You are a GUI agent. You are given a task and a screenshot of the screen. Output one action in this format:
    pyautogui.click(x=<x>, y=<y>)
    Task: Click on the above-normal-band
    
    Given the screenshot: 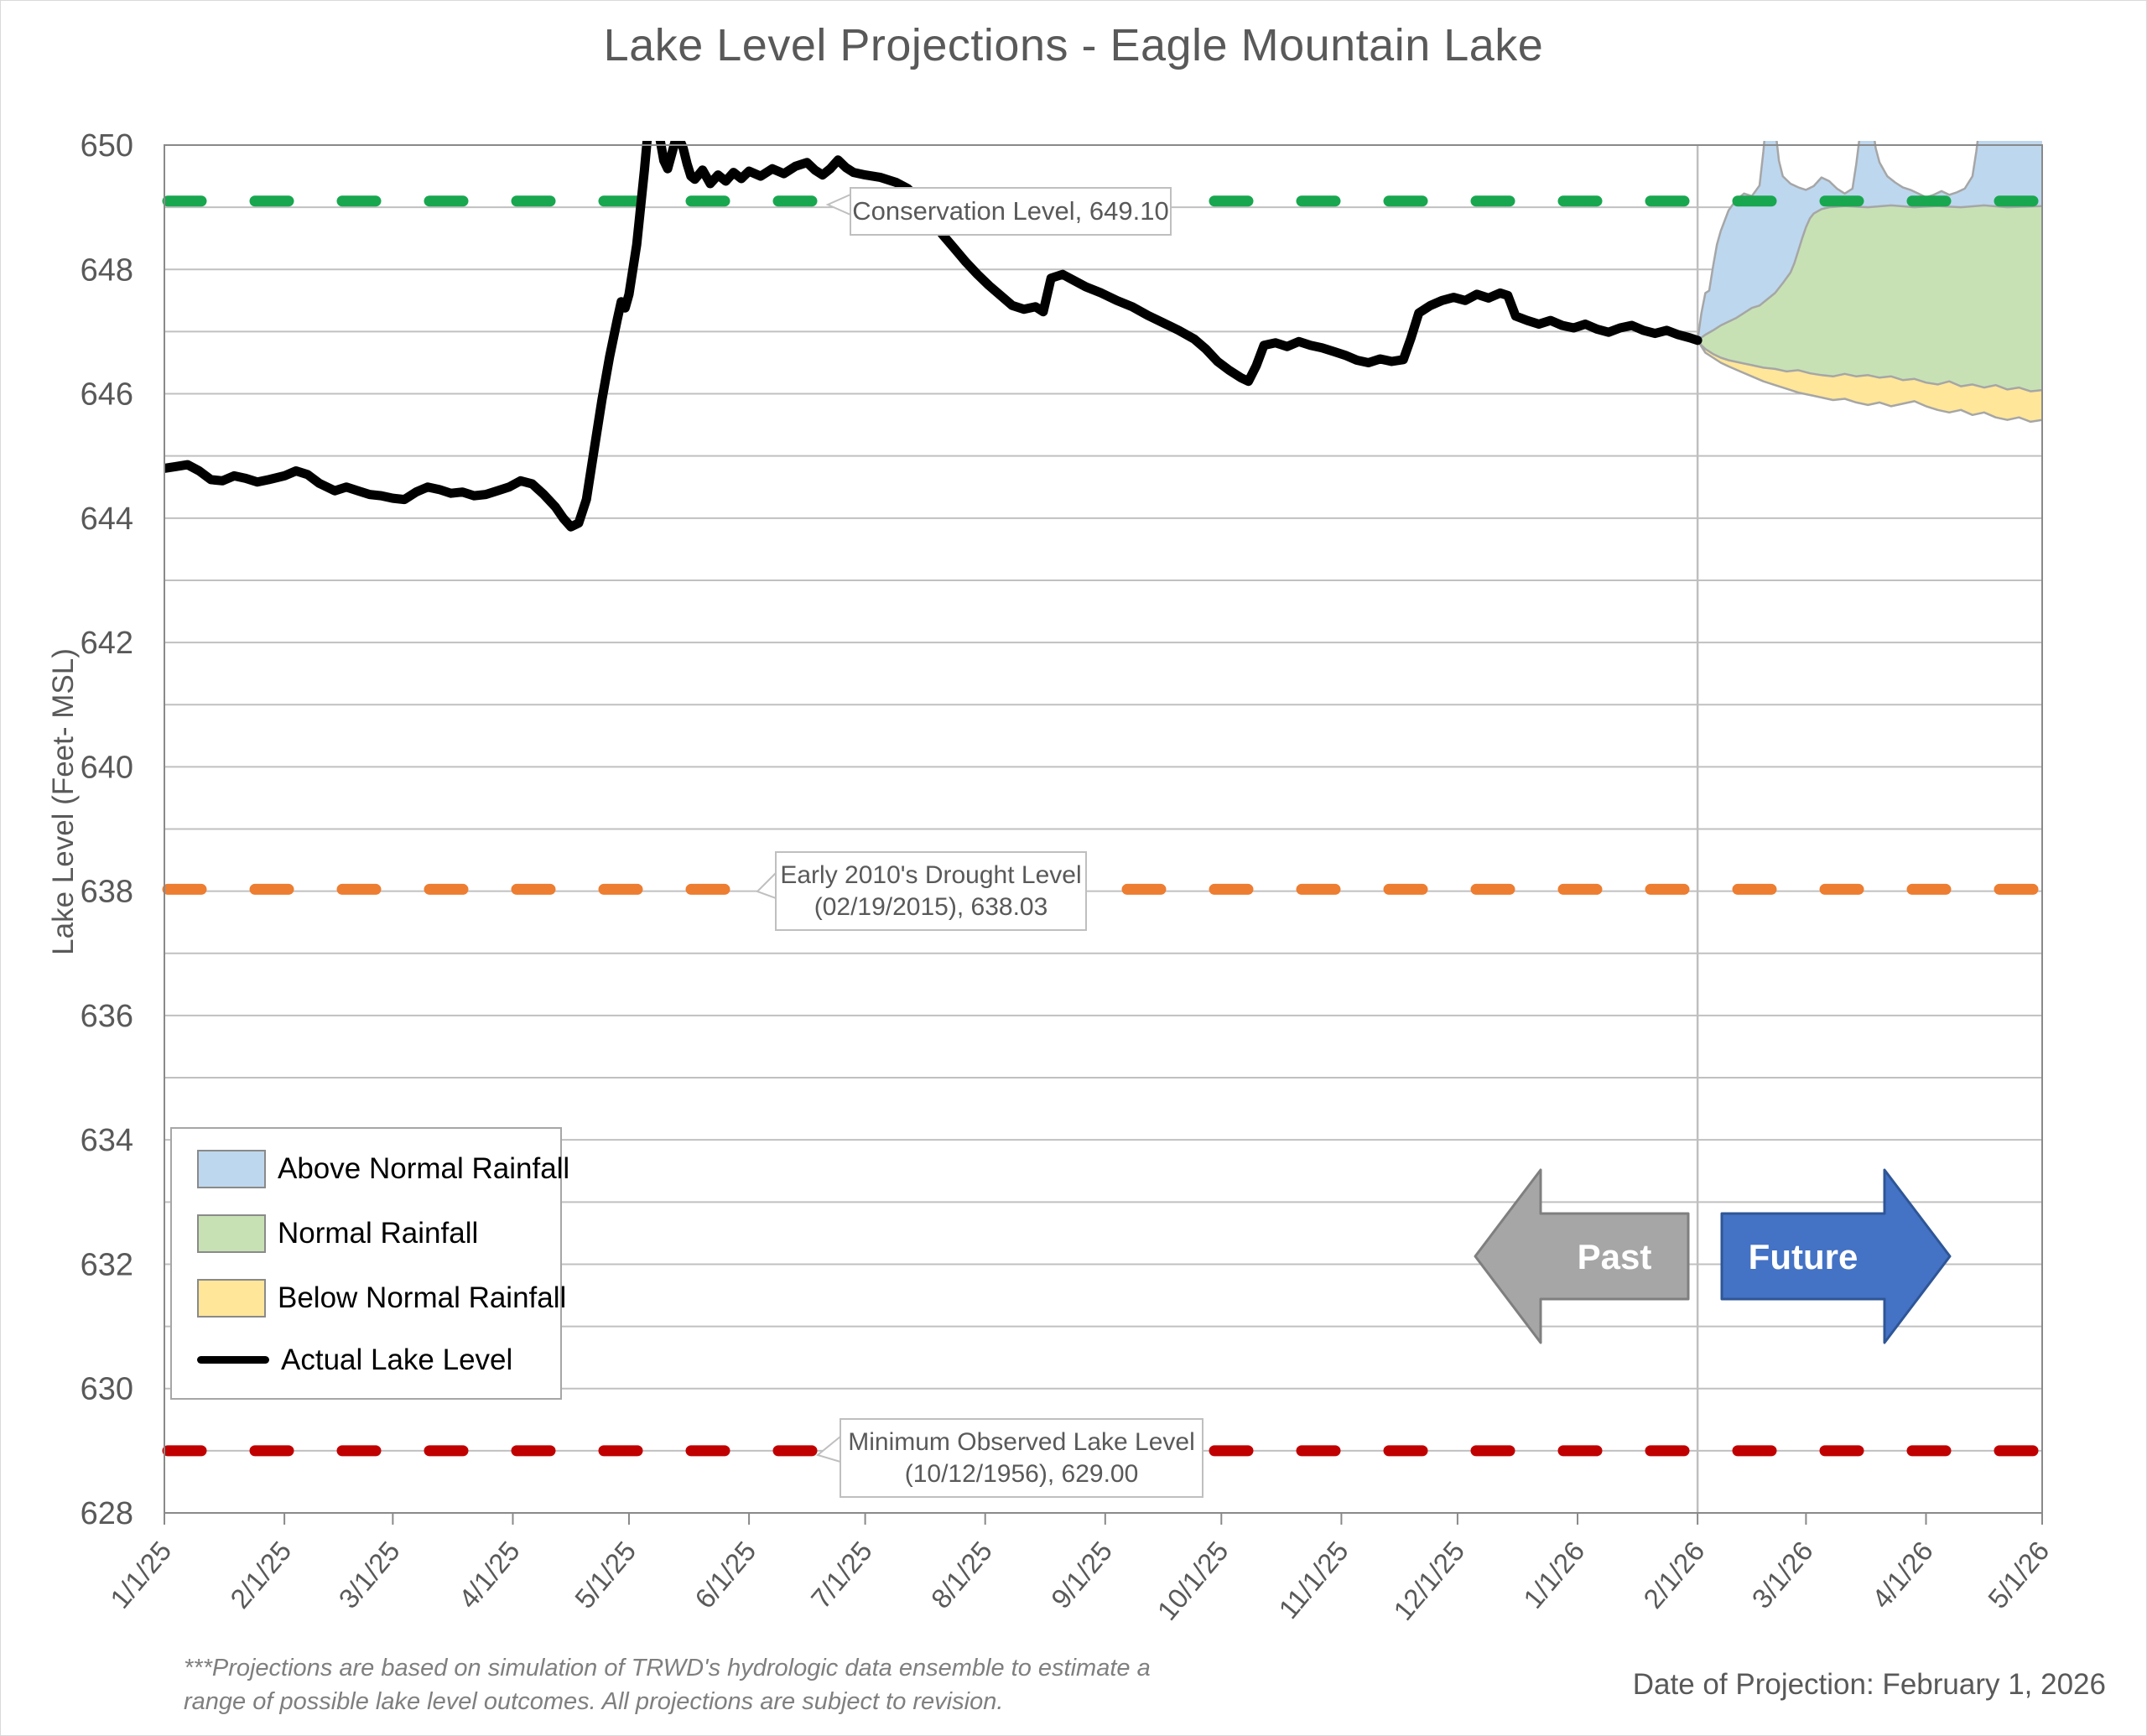 What is the action you would take?
    pyautogui.click(x=1870, y=241)
    